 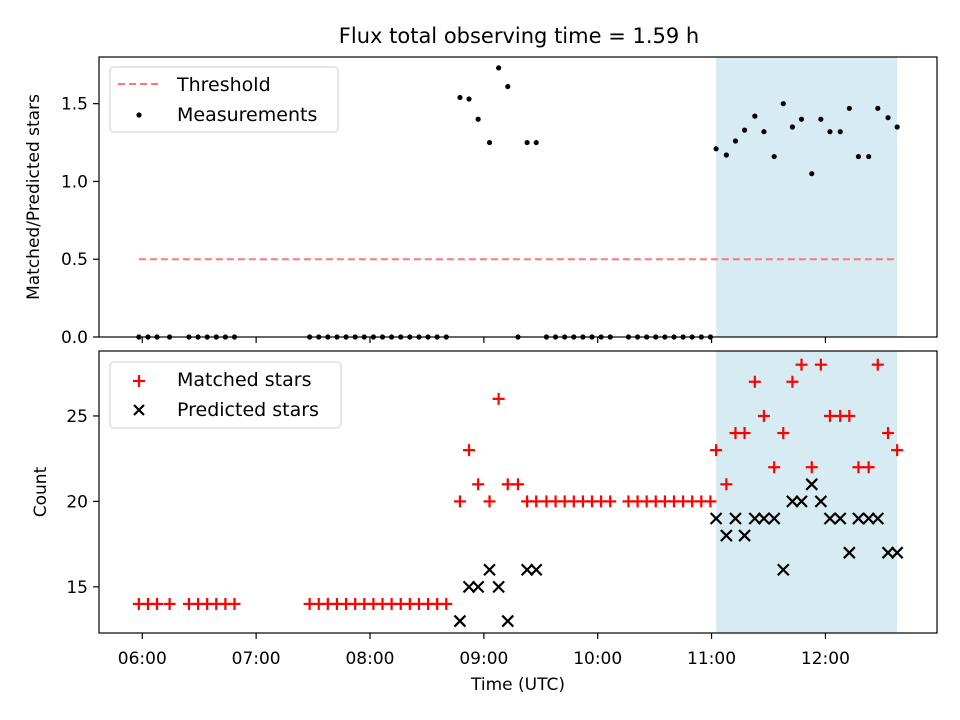 I want to click on bottom-legend-box, so click(x=225, y=395).